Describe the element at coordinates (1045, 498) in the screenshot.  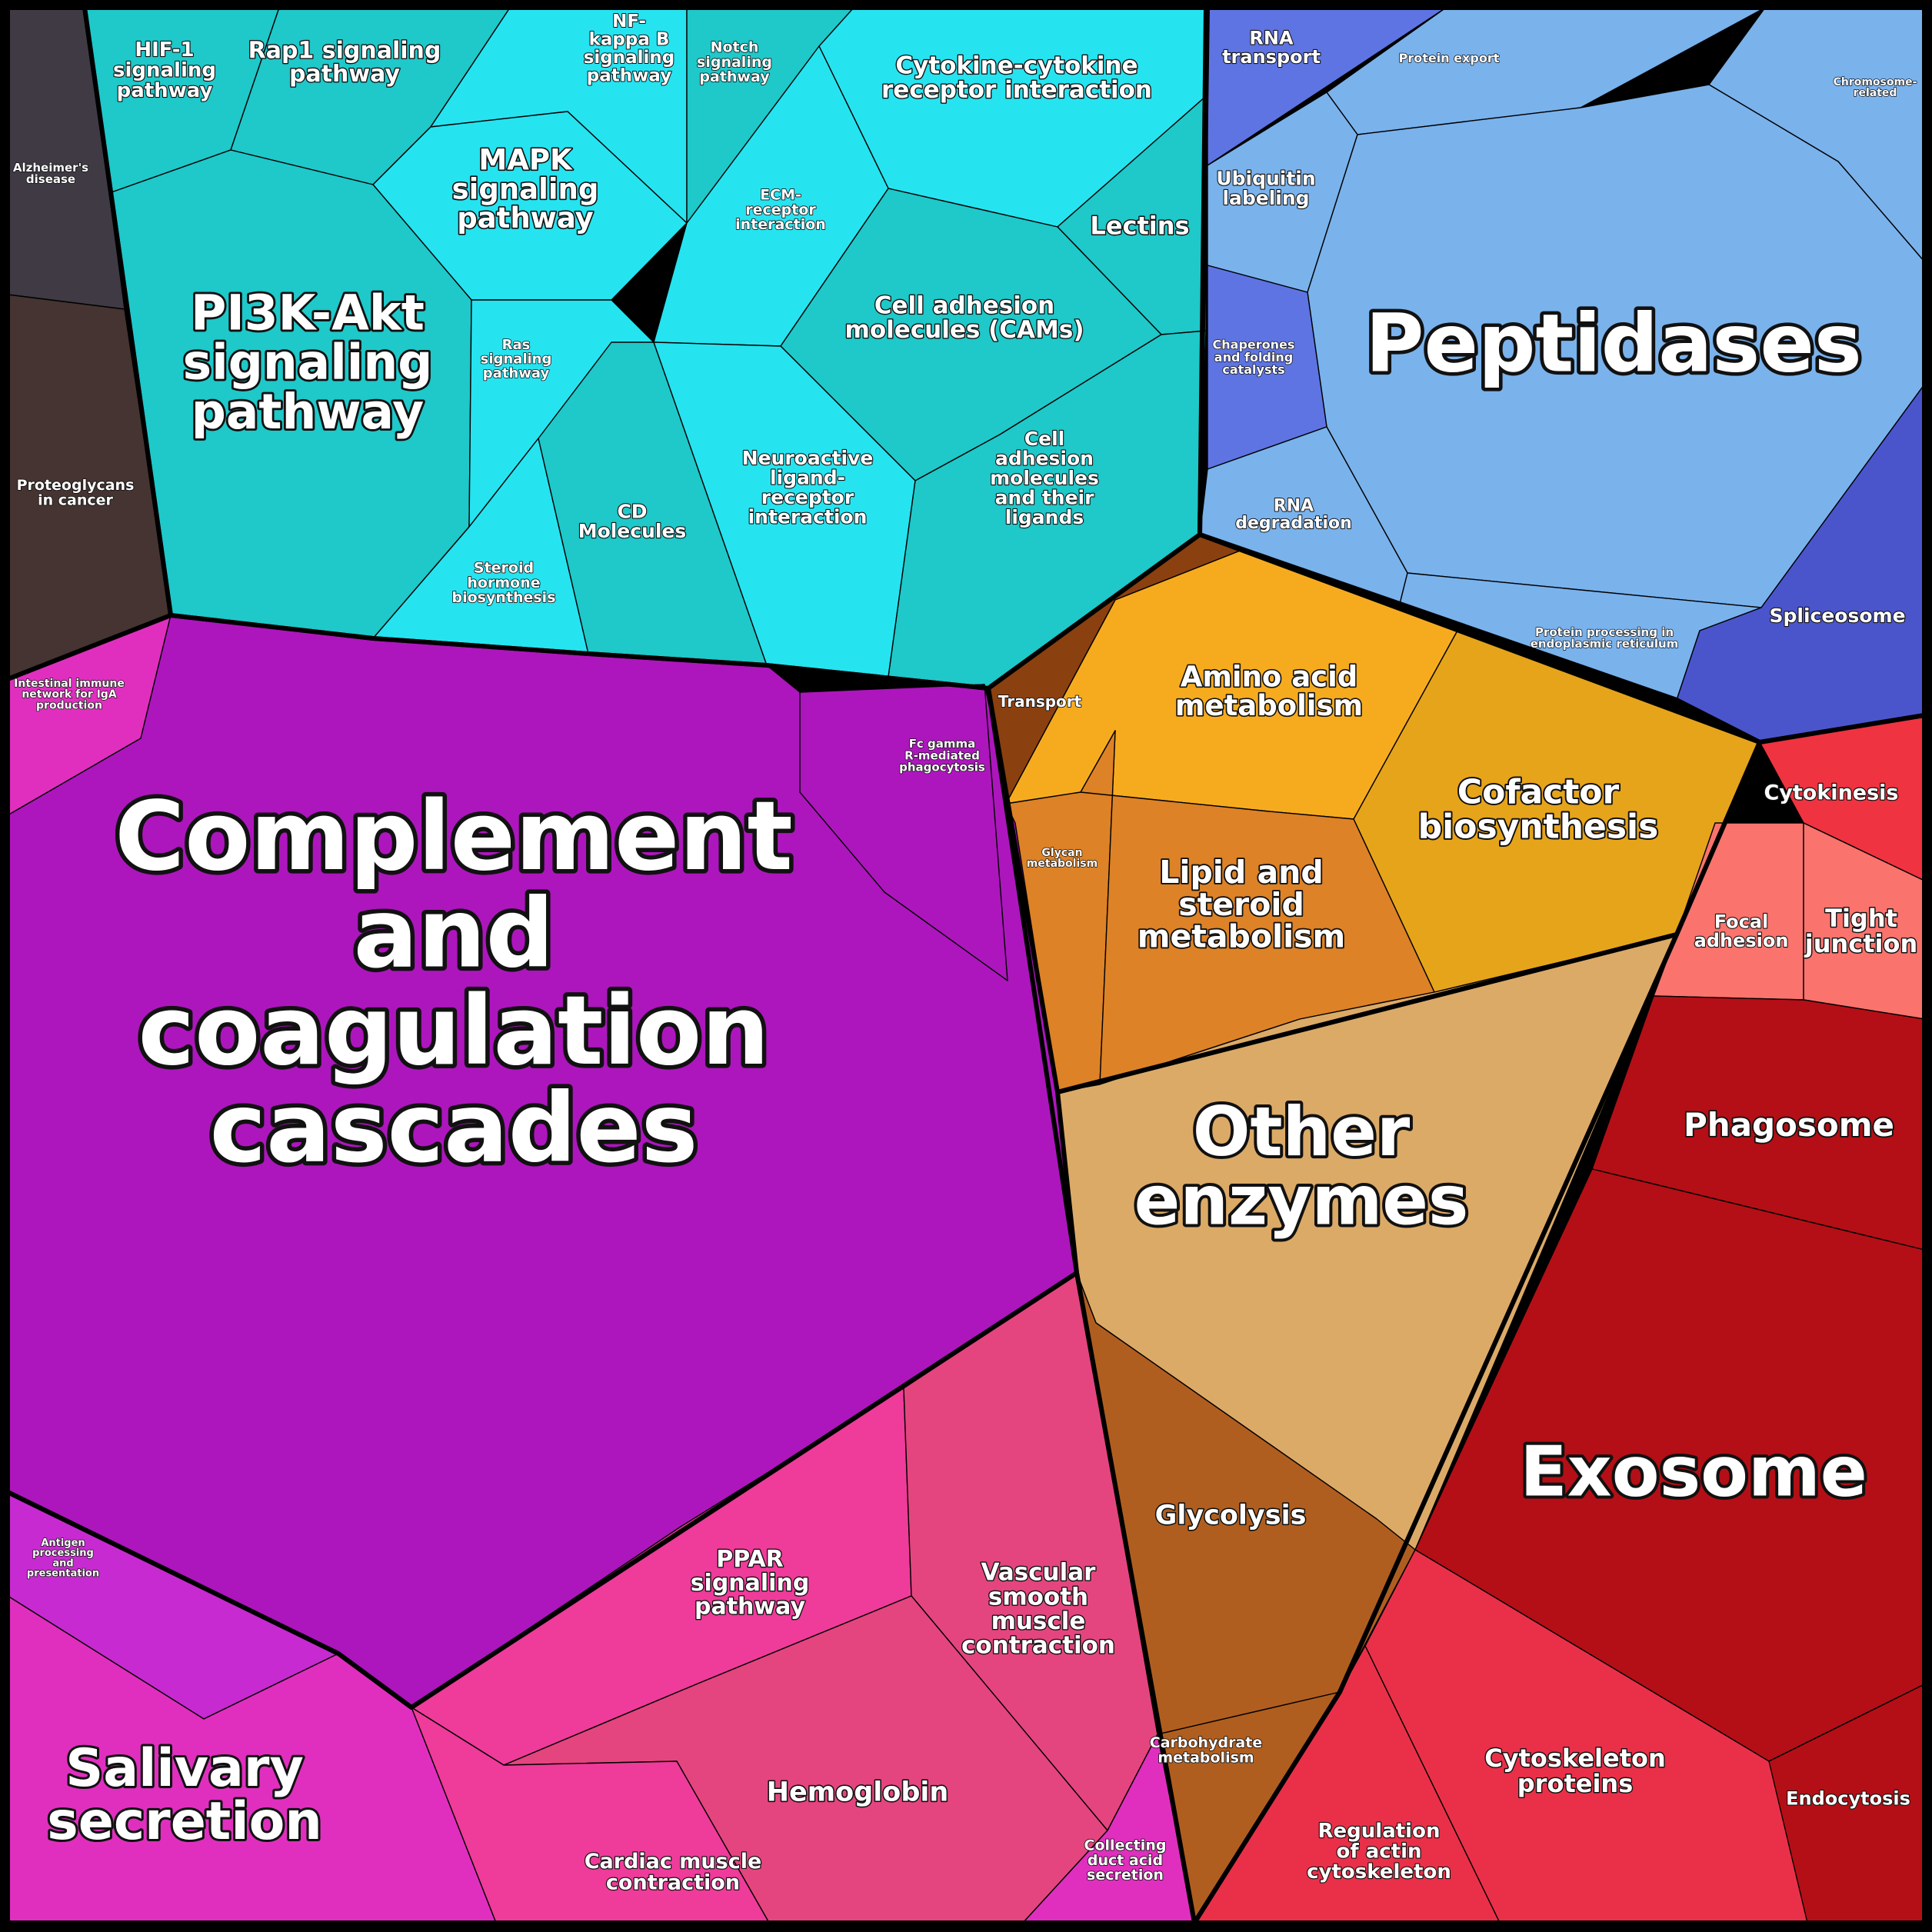
I see `label-line: and their` at that location.